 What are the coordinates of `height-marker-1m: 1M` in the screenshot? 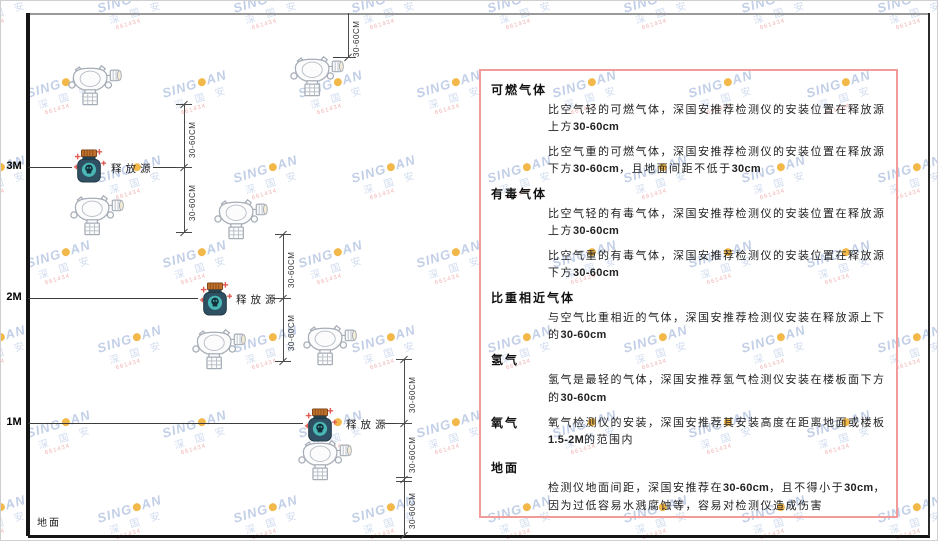 It's located at (14, 422).